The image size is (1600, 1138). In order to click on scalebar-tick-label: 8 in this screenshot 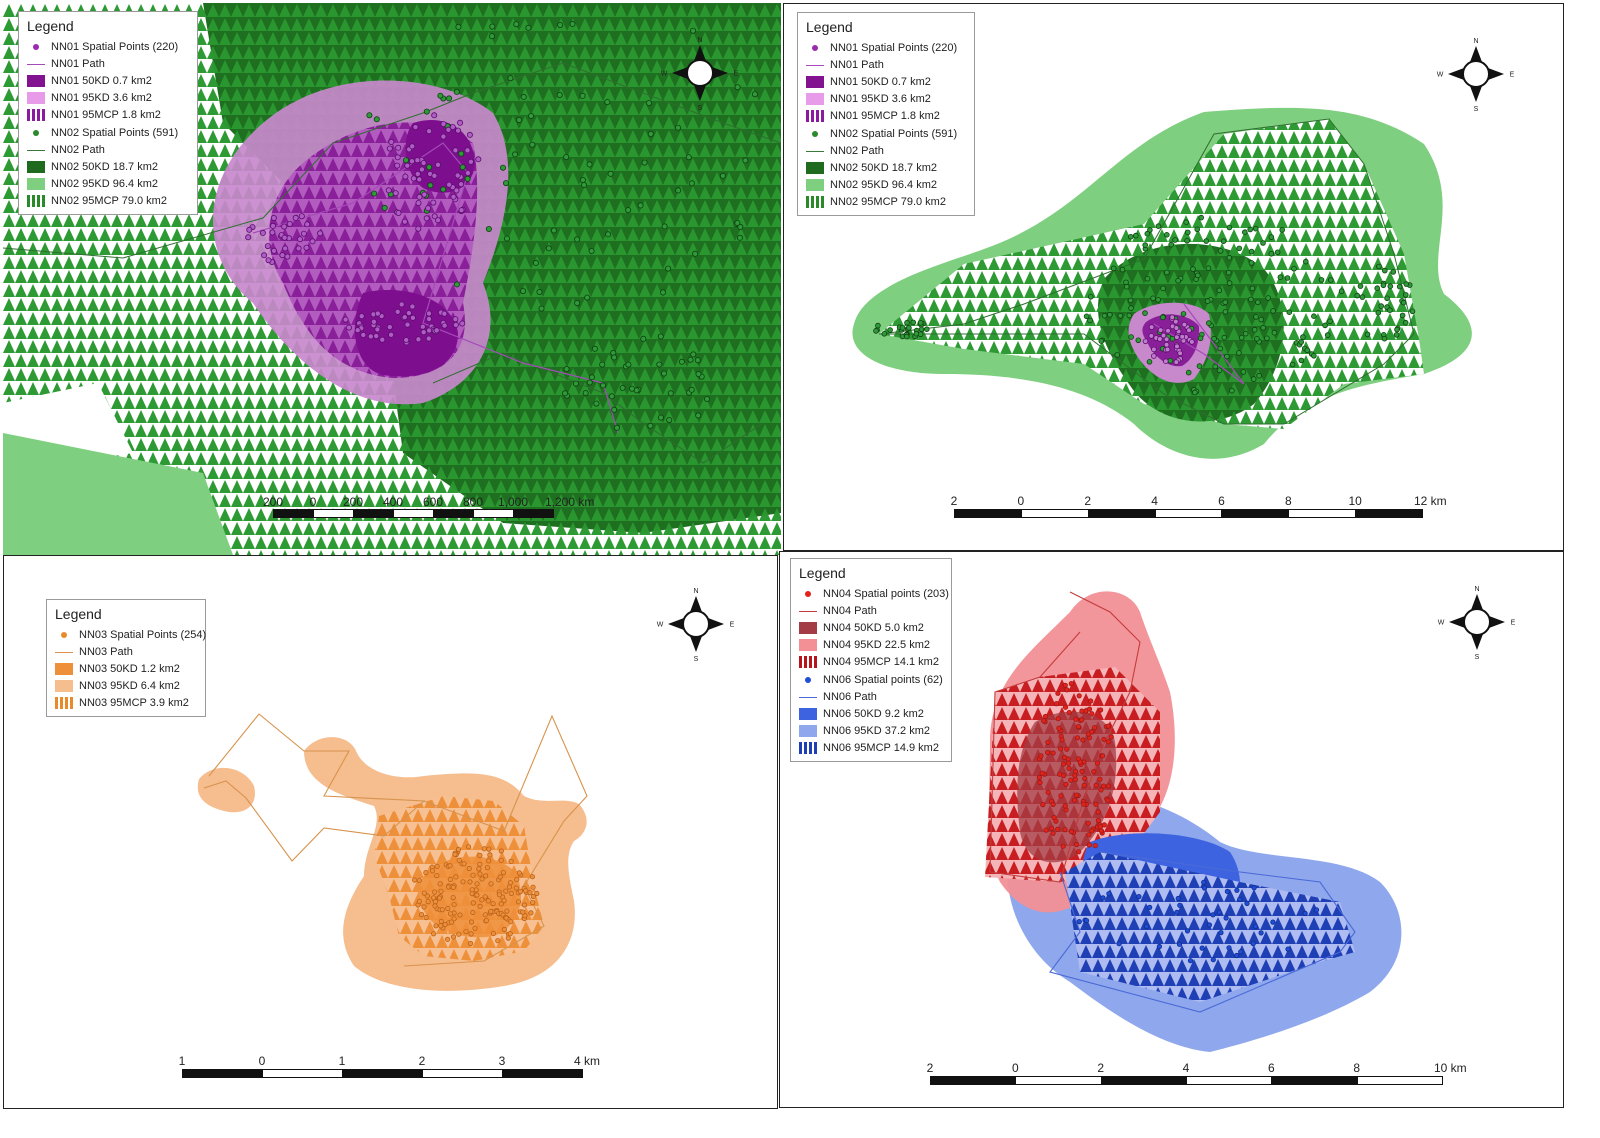, I will do `click(1356, 1068)`.